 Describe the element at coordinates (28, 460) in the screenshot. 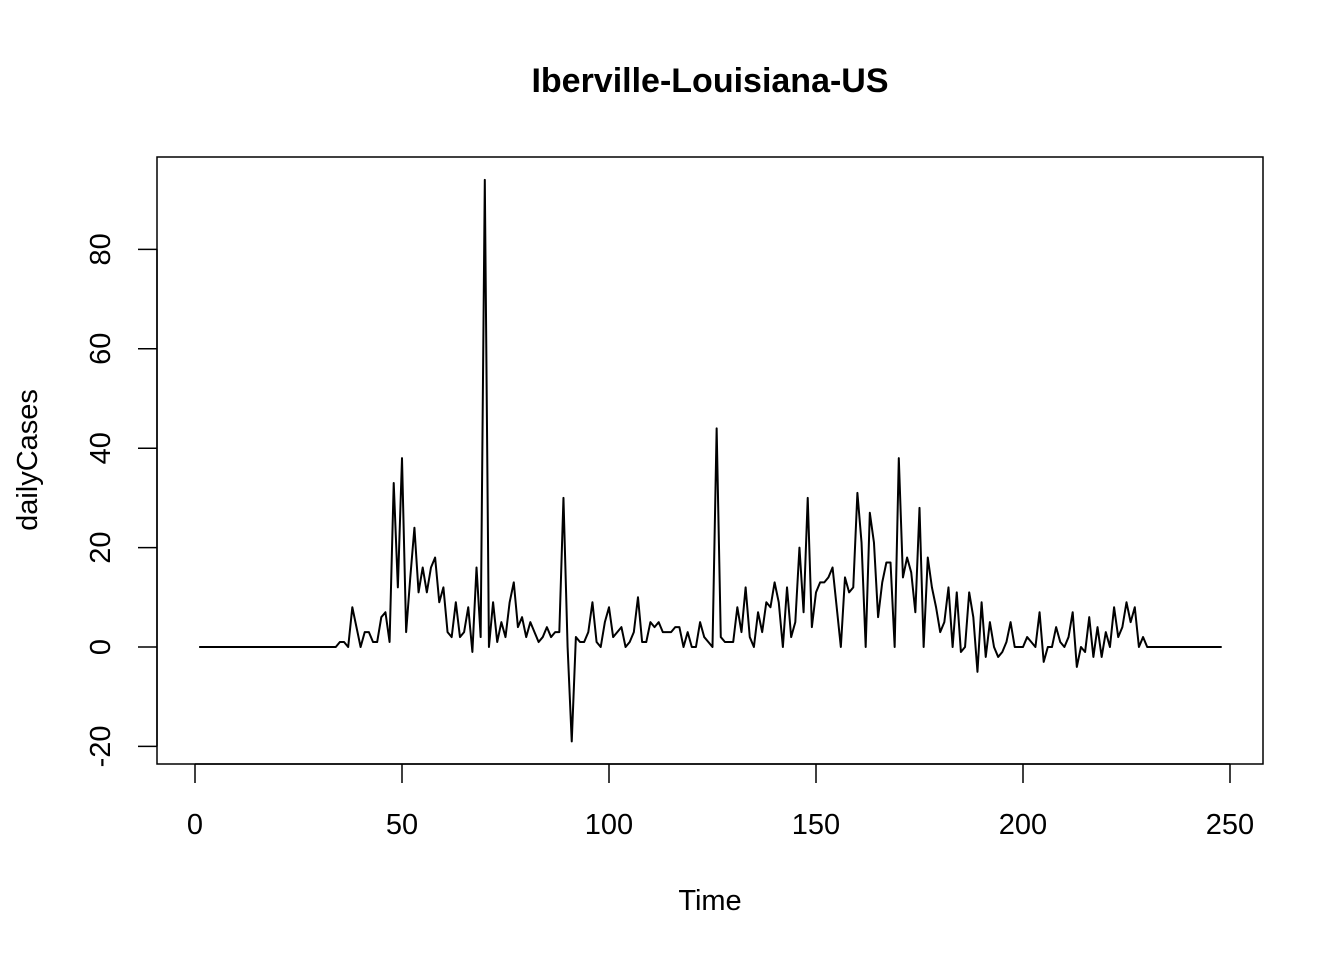

I see `y-axis-label: dailyCases` at that location.